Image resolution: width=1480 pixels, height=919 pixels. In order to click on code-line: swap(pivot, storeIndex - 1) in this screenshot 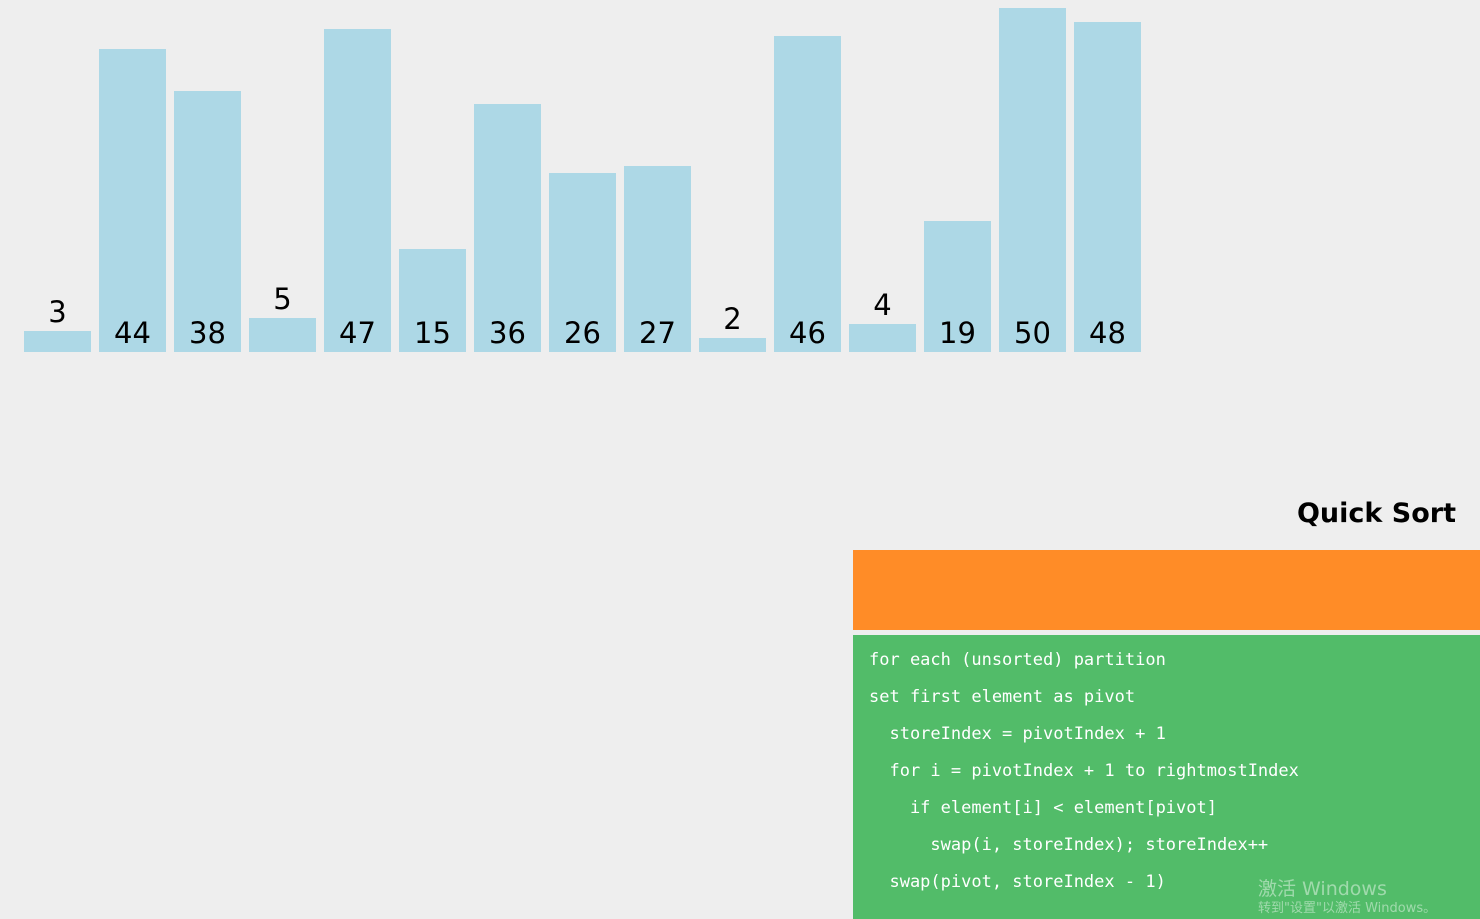, I will do `click(1017, 882)`.